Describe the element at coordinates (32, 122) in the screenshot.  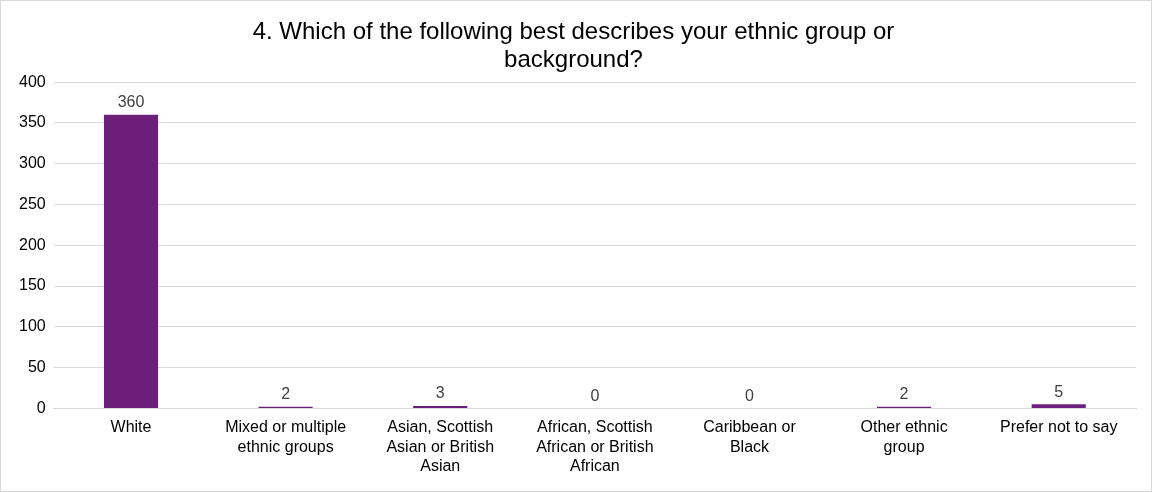
I see `y-tick-label: 350` at that location.